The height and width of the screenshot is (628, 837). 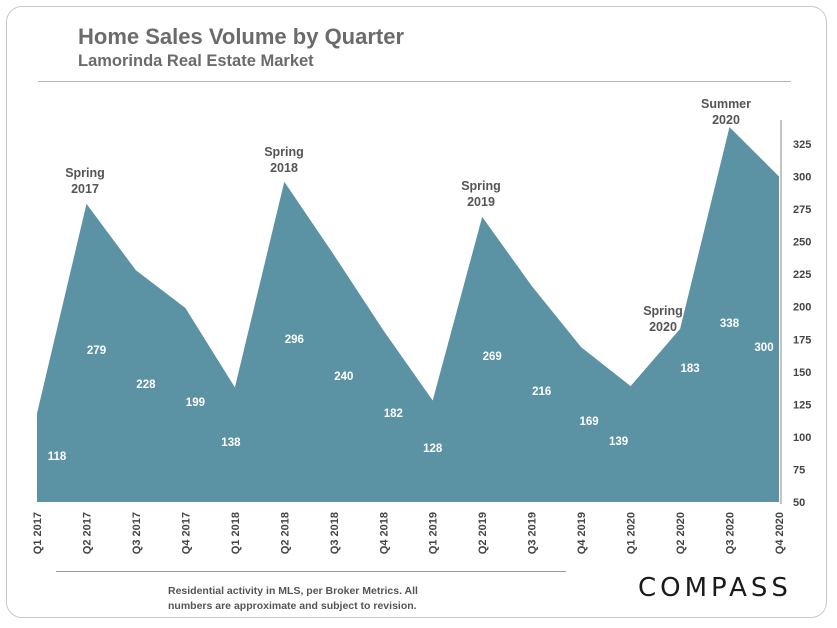 What do you see at coordinates (715, 588) in the screenshot?
I see `compass-logo: COMPASS` at bounding box center [715, 588].